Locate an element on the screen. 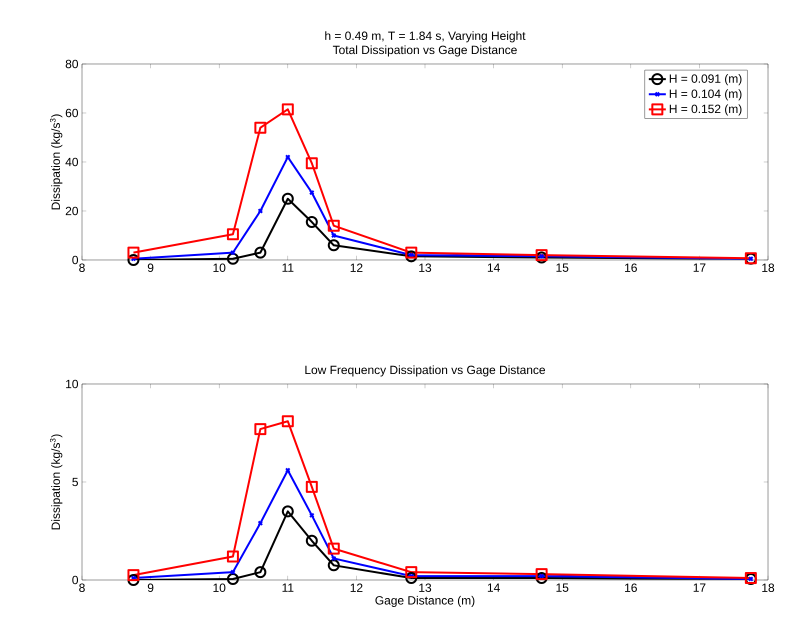 This screenshot has width=785, height=641. x-axis-title: Gage Distance (m) is located at coordinates (424, 601).